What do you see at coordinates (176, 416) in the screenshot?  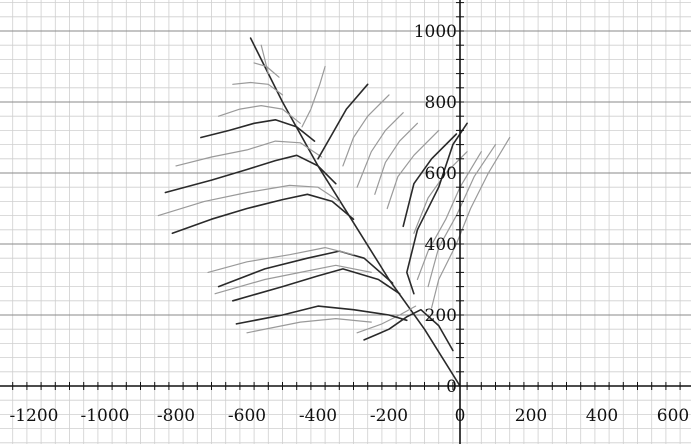 I see `x-tick-label: -800` at bounding box center [176, 416].